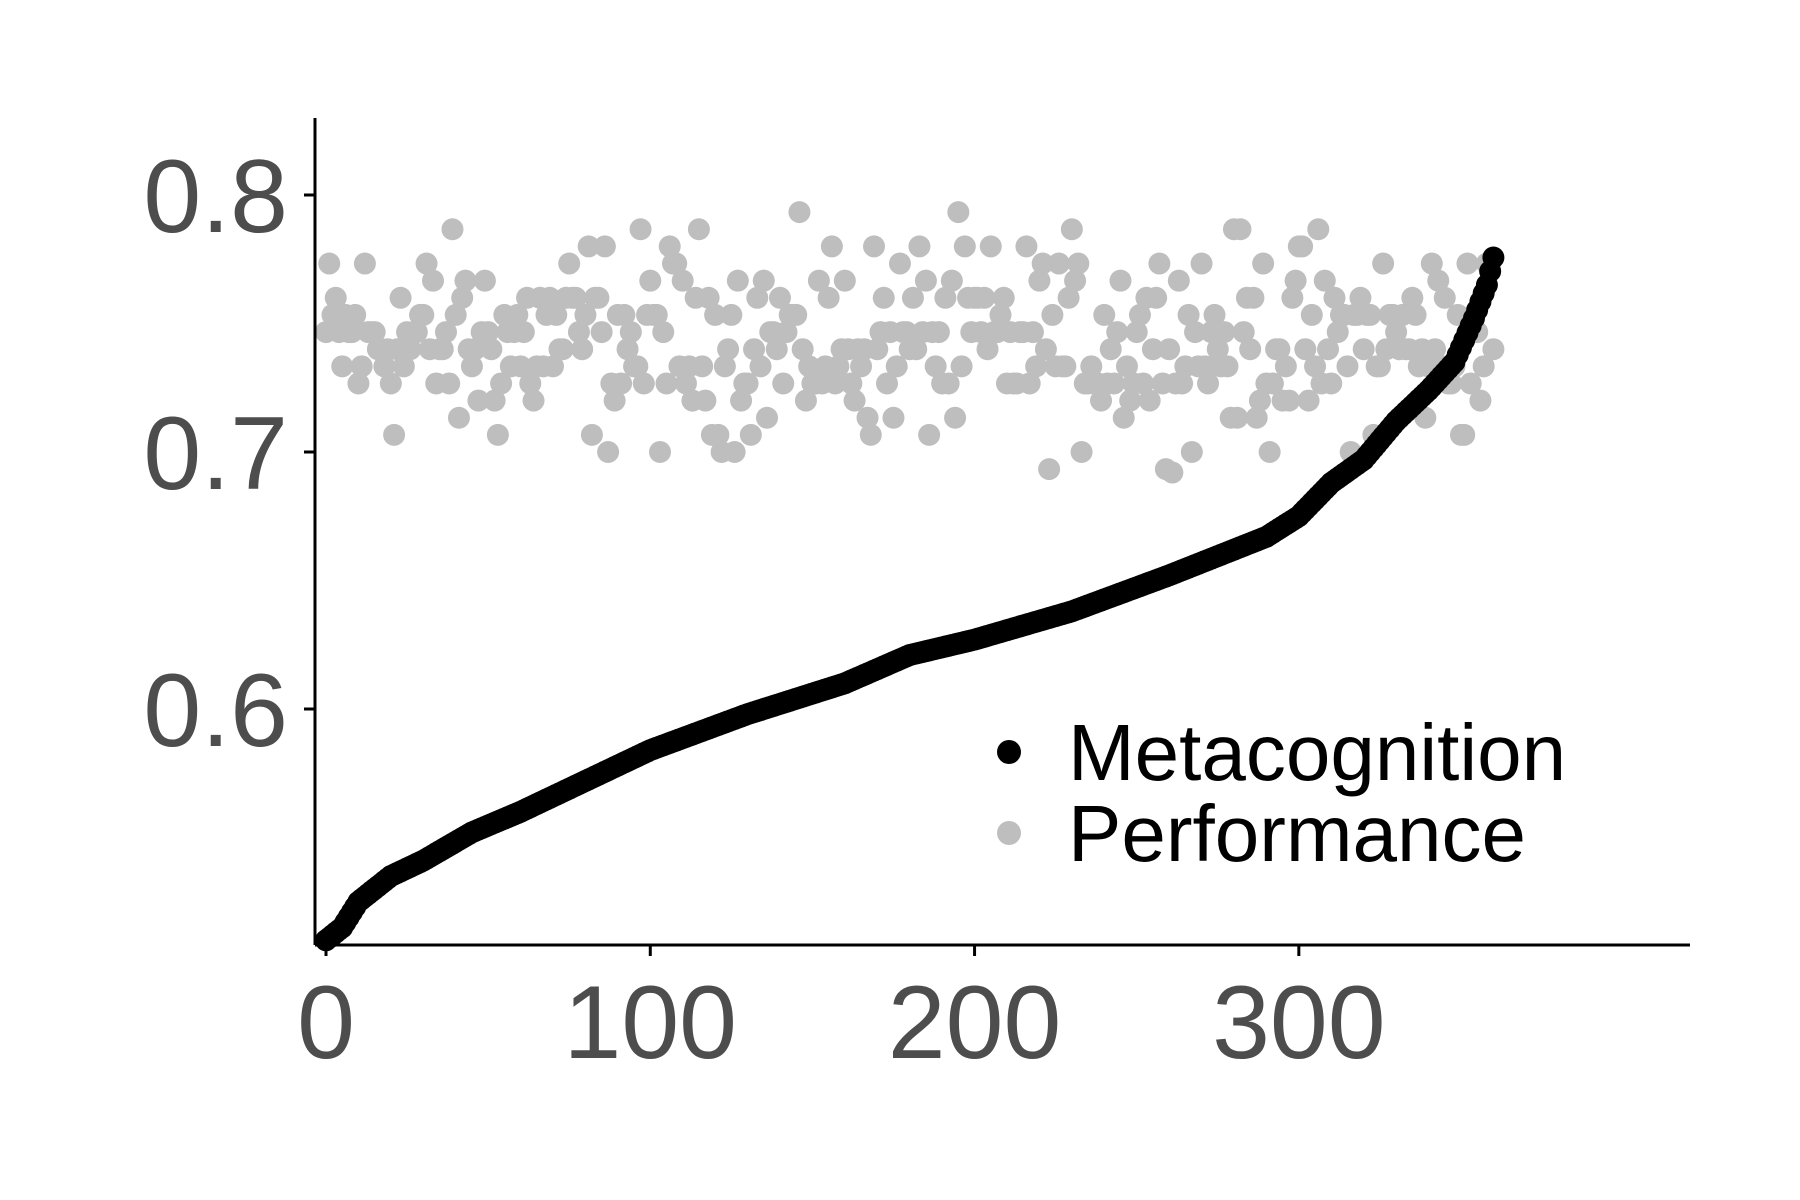 Image resolution: width=1800 pixels, height=1200 pixels. I want to click on legend-marker-performance, so click(1009, 833).